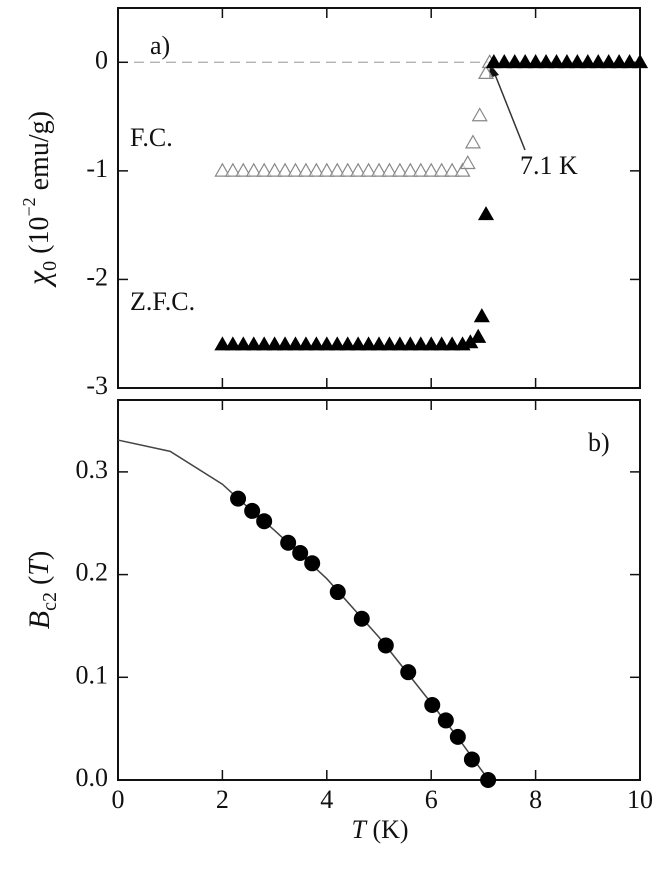  Describe the element at coordinates (39, 584) in the screenshot. I see `y-axis-label-part: (` at that location.